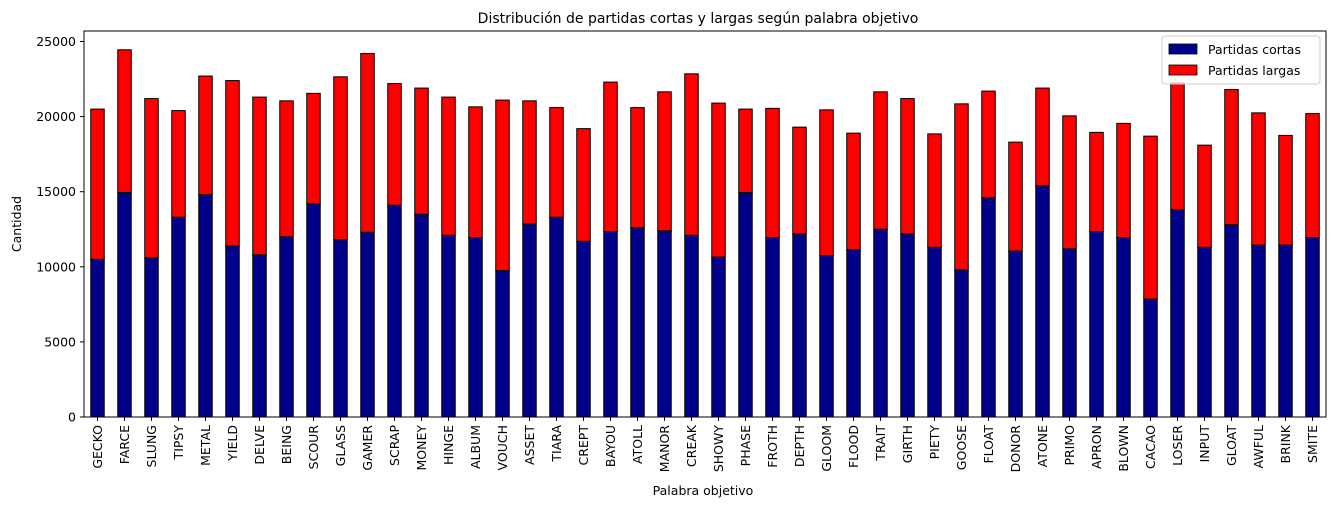  Describe the element at coordinates (1177, 445) in the screenshot. I see `x-tick-label-loser: LOSER` at that location.